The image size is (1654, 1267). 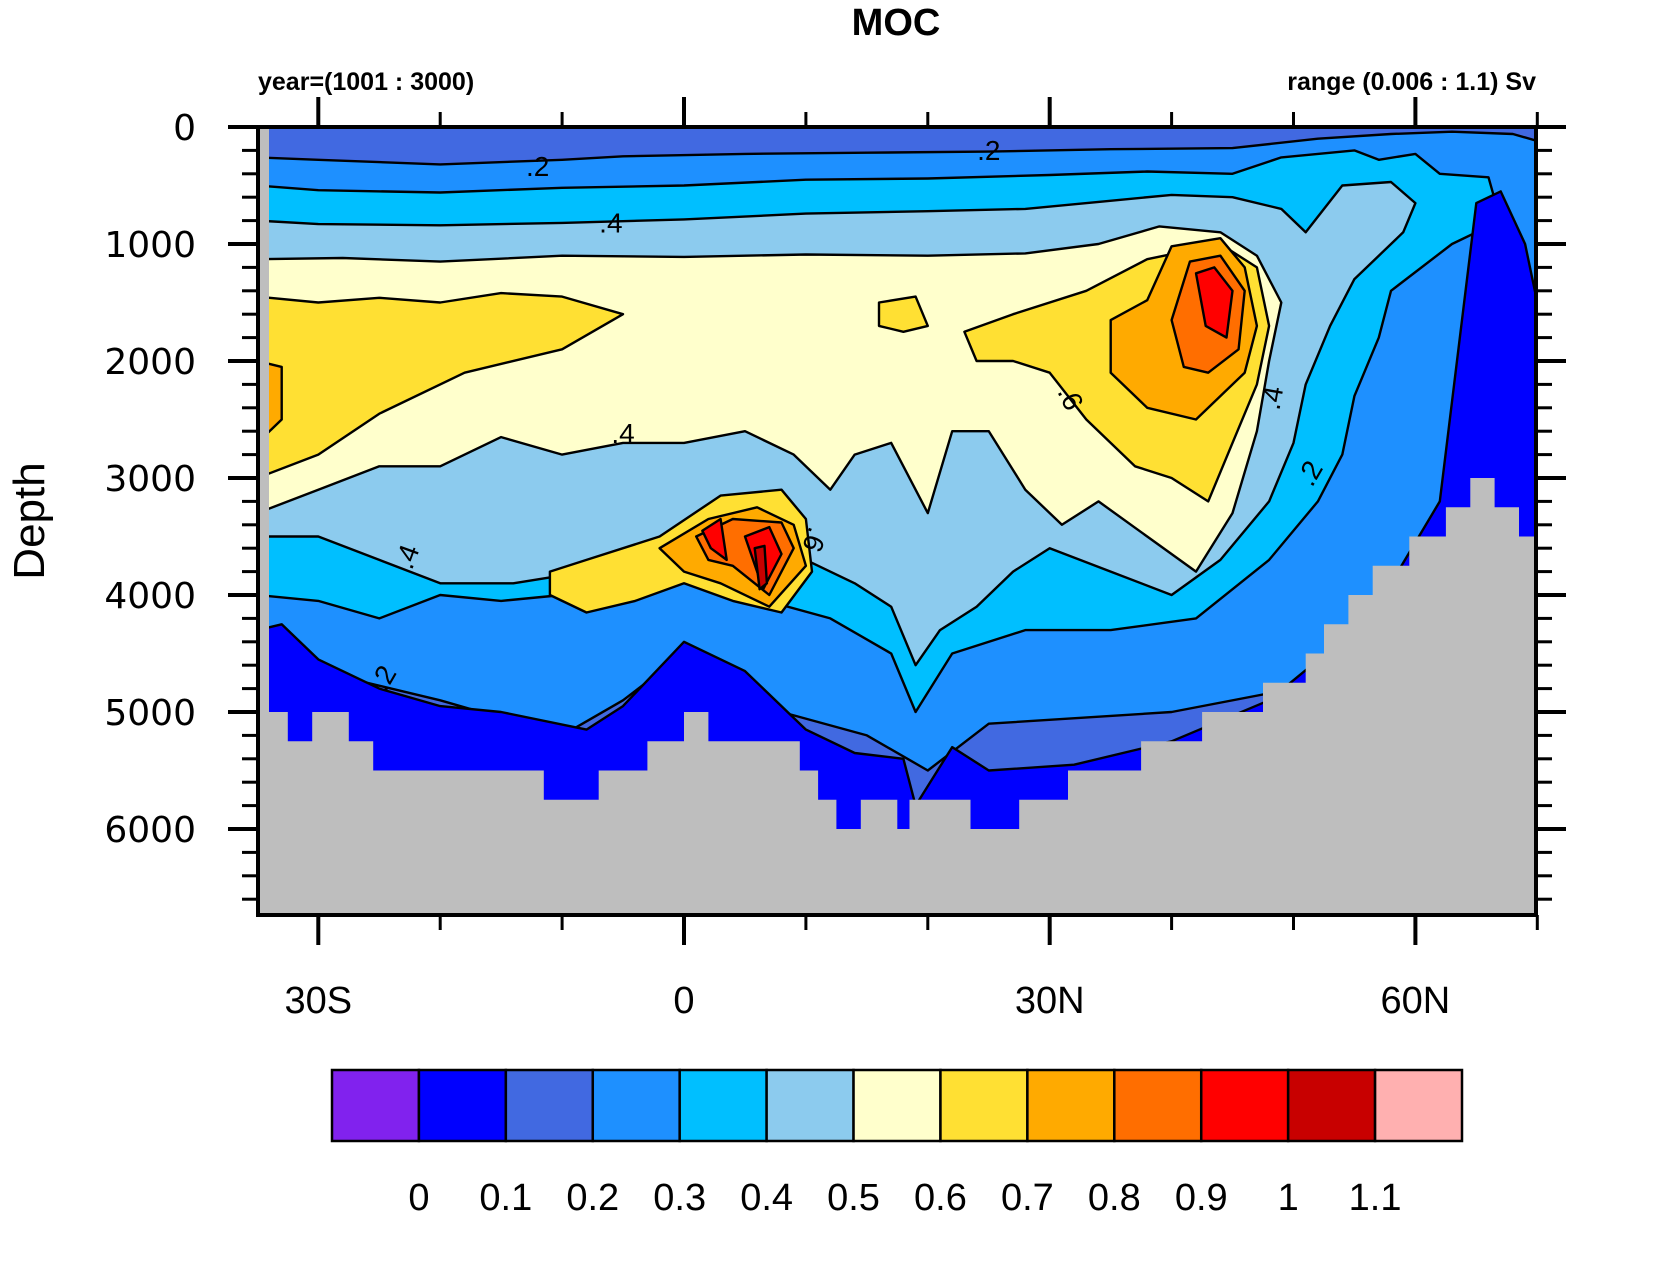 What do you see at coordinates (761, 567) in the screenshot?
I see `band-1-1.1` at bounding box center [761, 567].